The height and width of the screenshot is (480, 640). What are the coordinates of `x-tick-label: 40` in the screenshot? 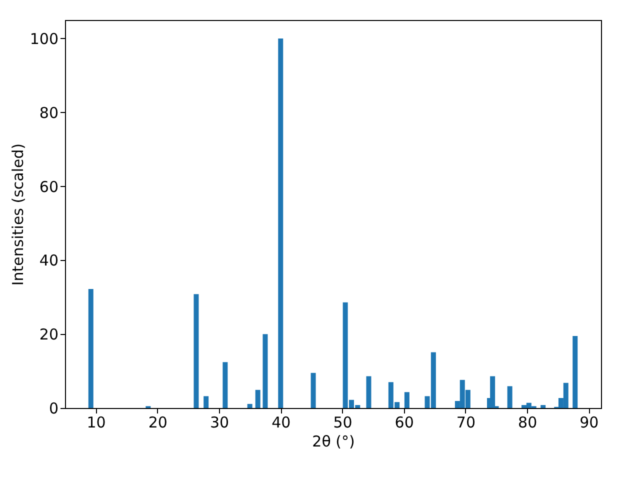 It's located at (281, 423).